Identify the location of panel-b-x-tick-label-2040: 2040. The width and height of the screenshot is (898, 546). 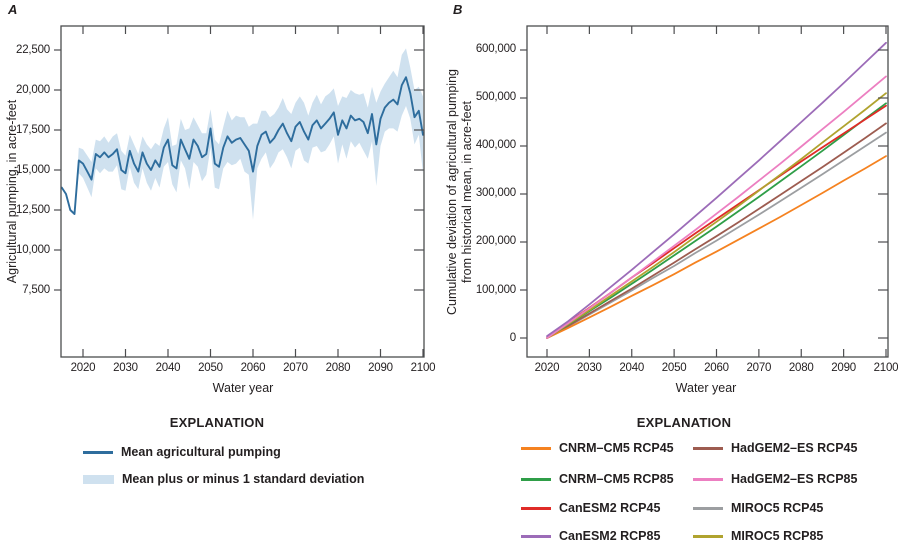
(632, 368).